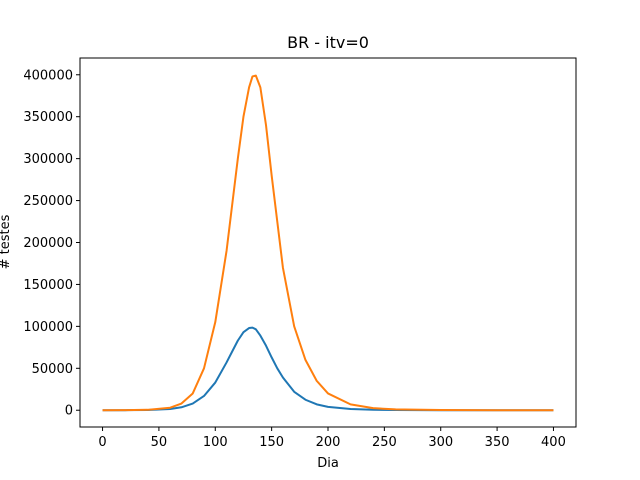 This screenshot has width=640, height=480. Describe the element at coordinates (48, 159) in the screenshot. I see `y-tick-label: 300000` at that location.